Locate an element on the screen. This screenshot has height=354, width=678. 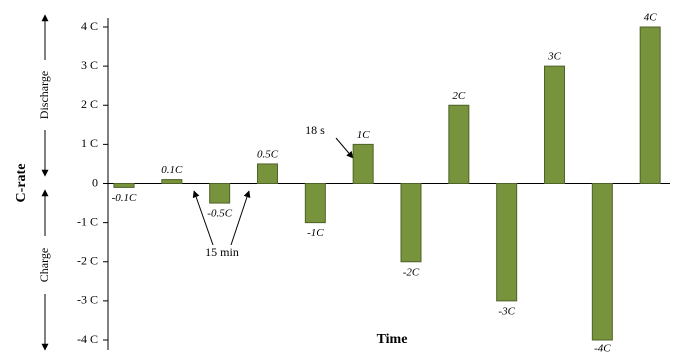
value-label: -2C is located at coordinates (411, 272).